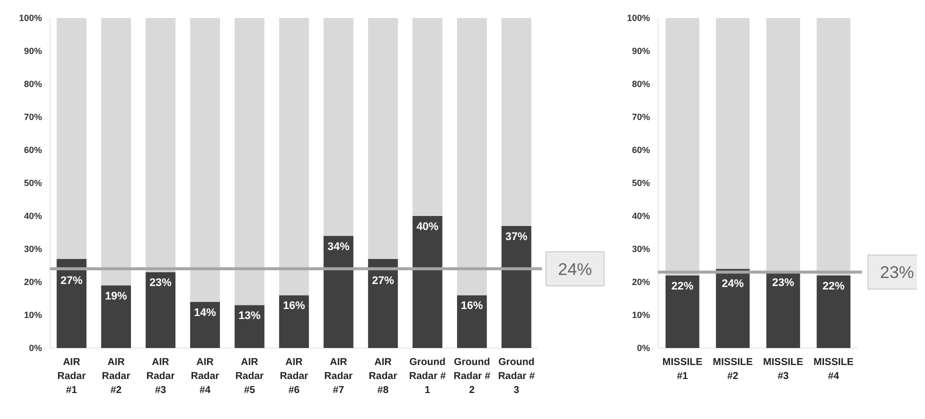 The width and height of the screenshot is (925, 419). What do you see at coordinates (294, 376) in the screenshot?
I see `x-tick-label: AIR Radar #6` at bounding box center [294, 376].